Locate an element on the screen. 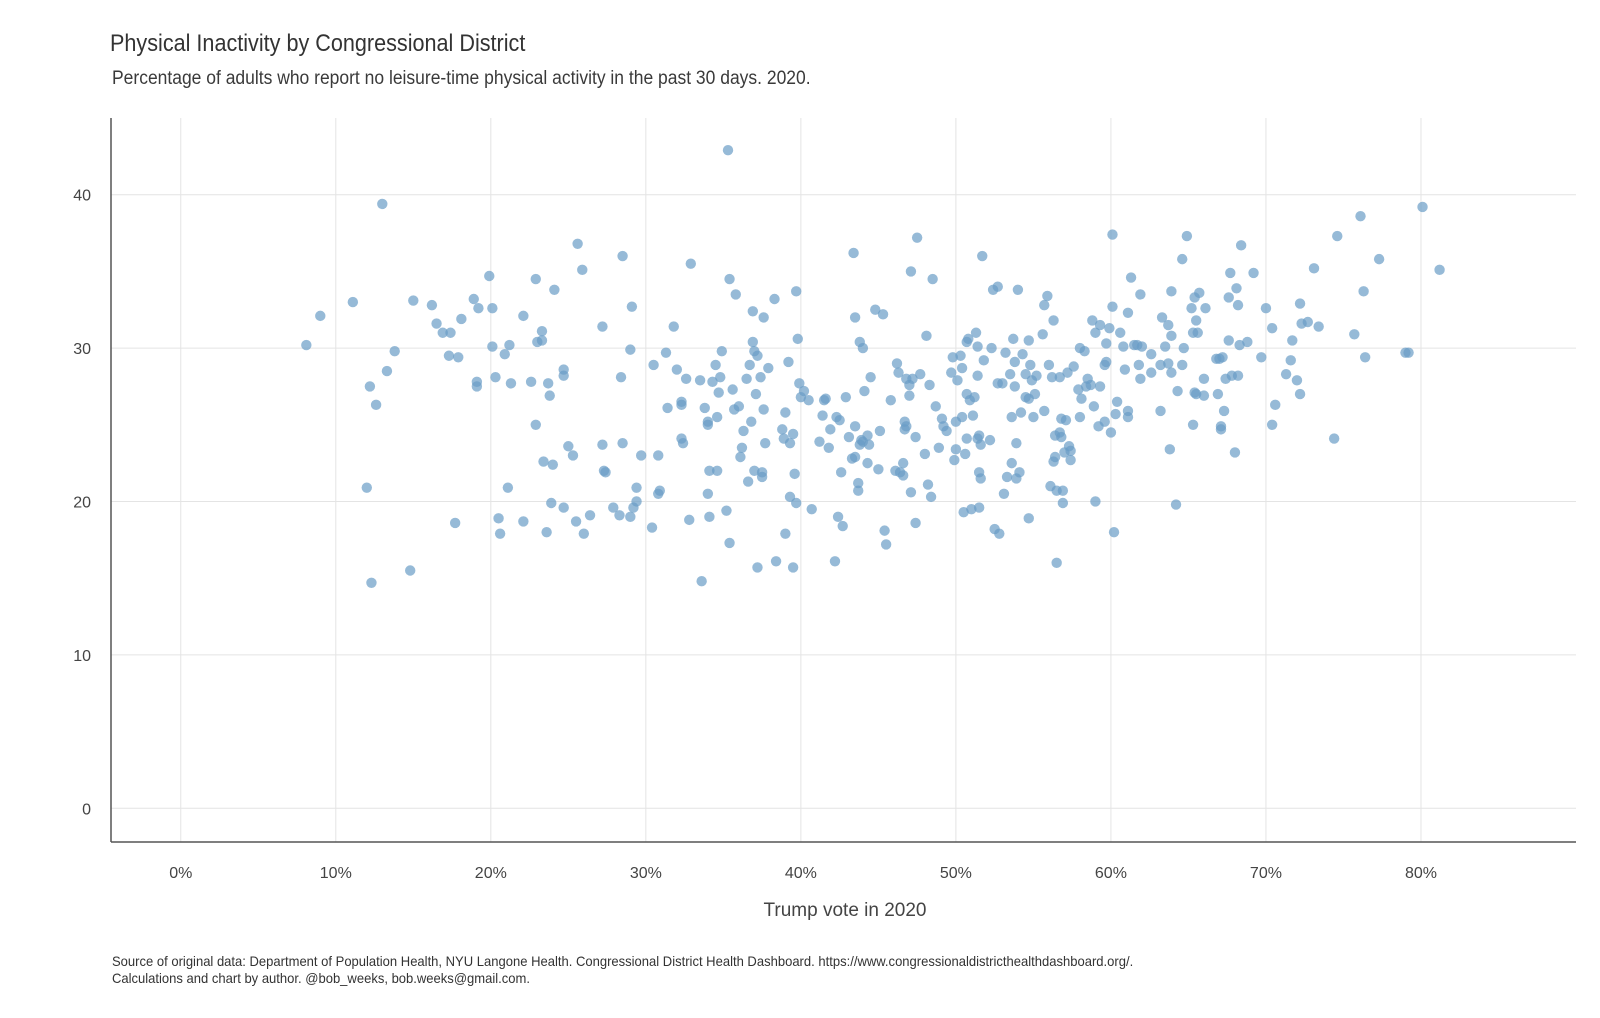 The width and height of the screenshot is (1600, 1018). x-tick-label: 70% is located at coordinates (1266, 873).